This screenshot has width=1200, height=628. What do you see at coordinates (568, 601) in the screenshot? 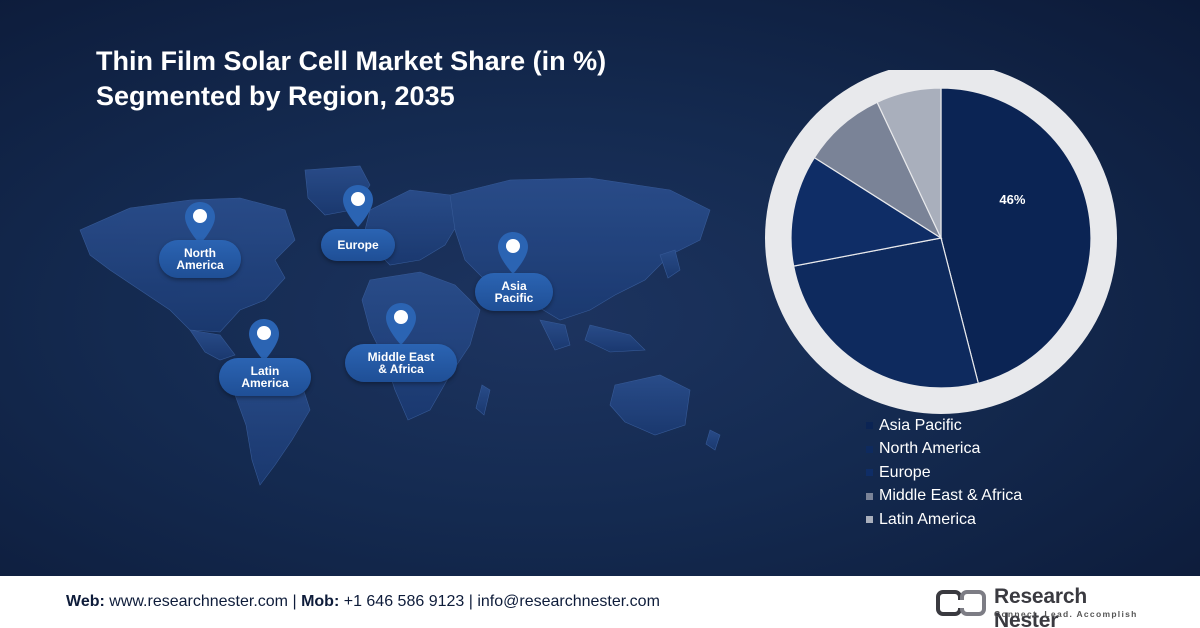
I see `email-link: info@researchnester.com` at bounding box center [568, 601].